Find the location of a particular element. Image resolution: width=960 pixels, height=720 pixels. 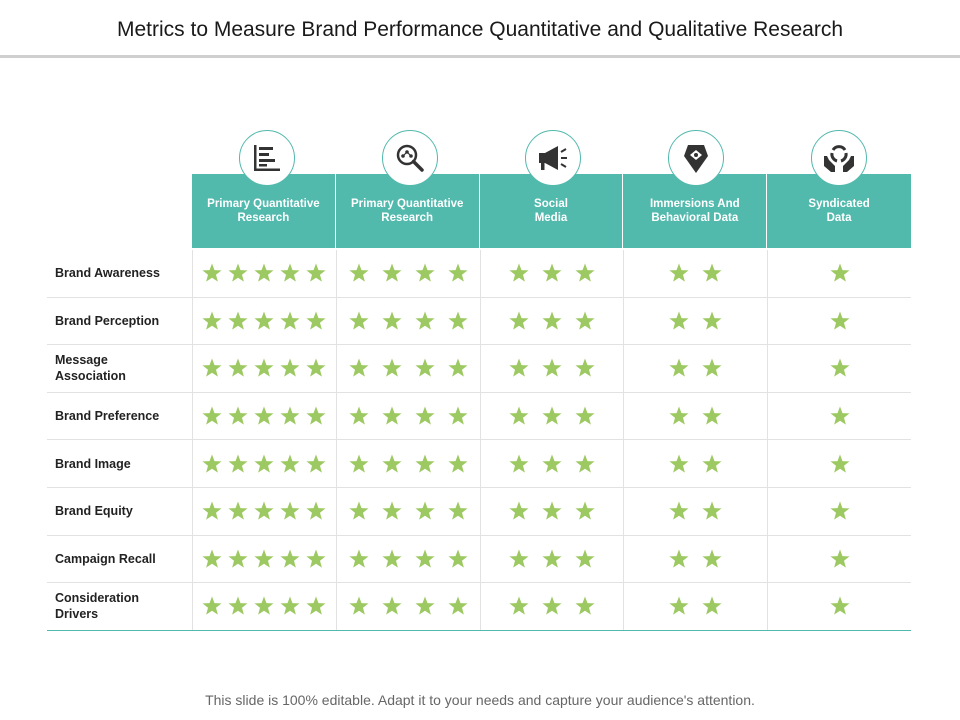

row-label: Message Association is located at coordinates (90, 368).